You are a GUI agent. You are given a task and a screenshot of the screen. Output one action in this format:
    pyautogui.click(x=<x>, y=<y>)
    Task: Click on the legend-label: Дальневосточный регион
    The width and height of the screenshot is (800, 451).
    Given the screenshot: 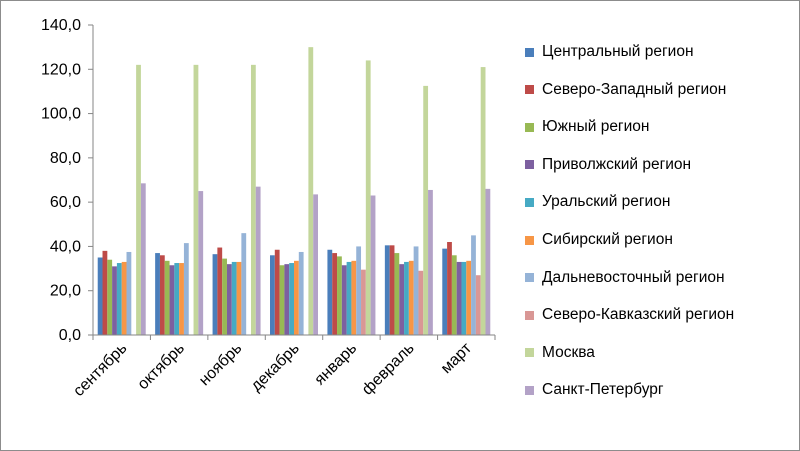 What is the action you would take?
    pyautogui.click(x=633, y=277)
    